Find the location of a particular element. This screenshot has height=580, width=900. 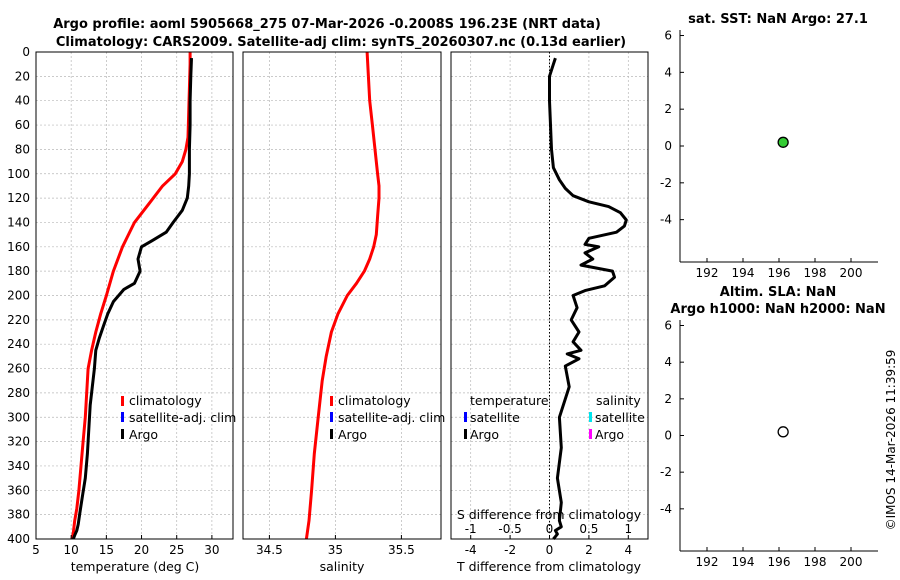

argo-position-marker-hollow is located at coordinates (783, 432).